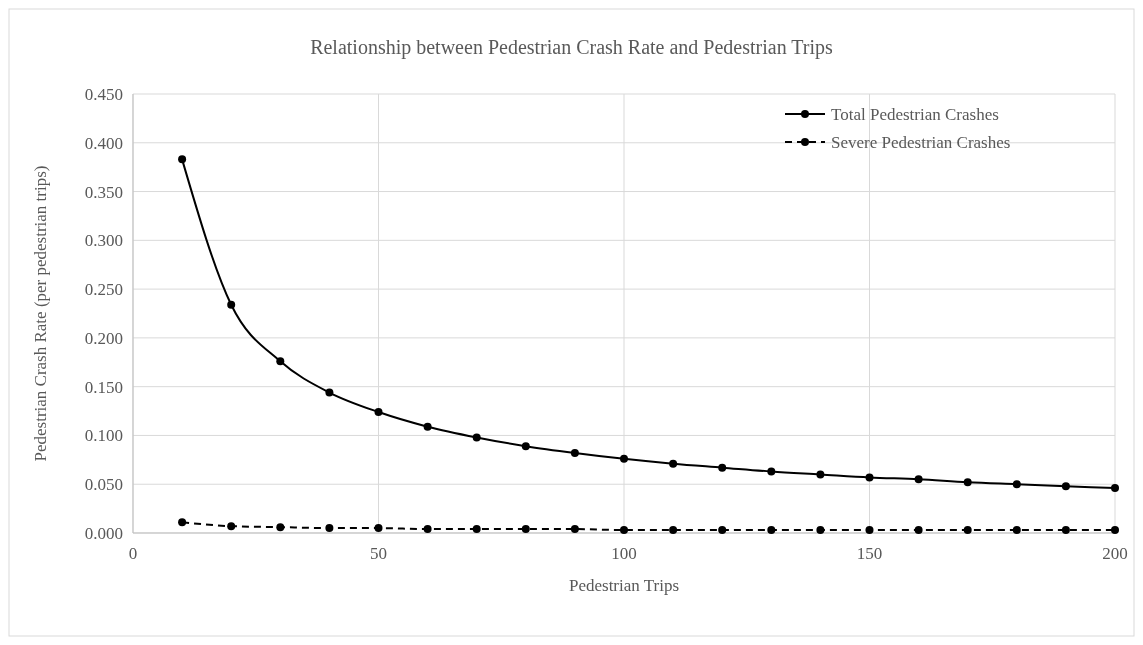  I want to click on y-tick-label: 0.350, so click(103, 192).